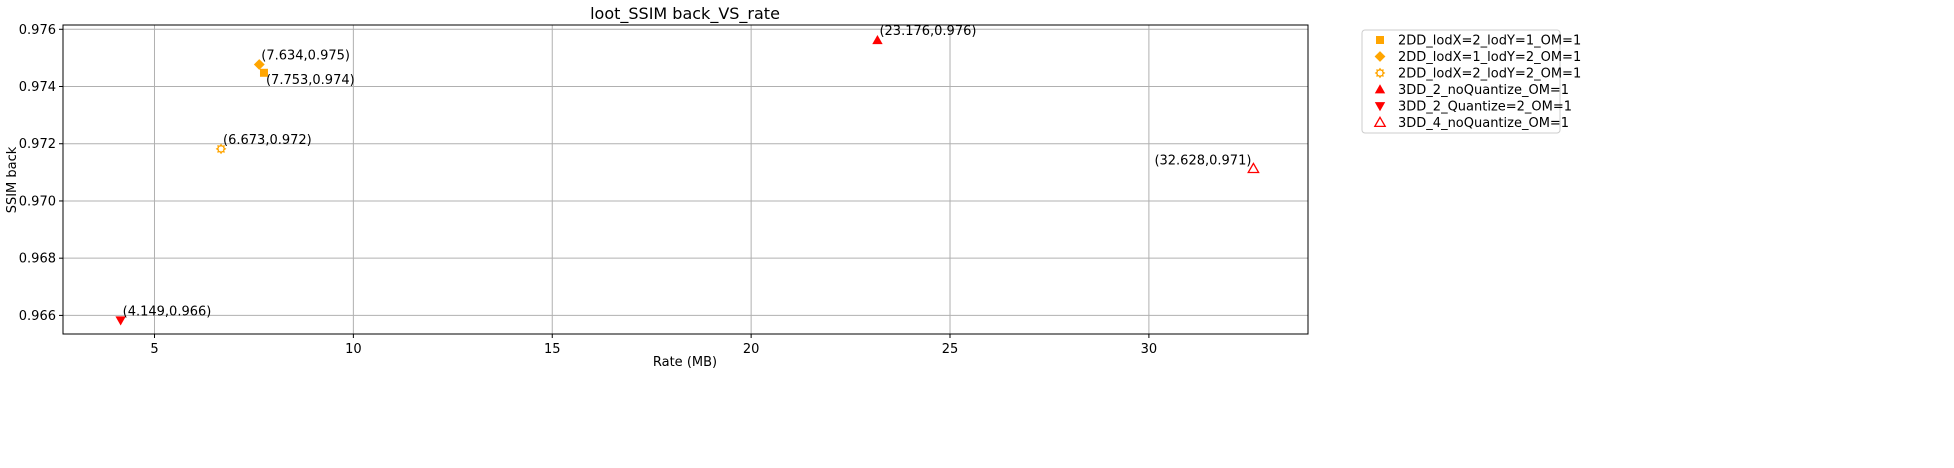  What do you see at coordinates (1489, 57) in the screenshot?
I see `legend-label: 2DD_lodX=1_lodY=2_OM=1` at bounding box center [1489, 57].